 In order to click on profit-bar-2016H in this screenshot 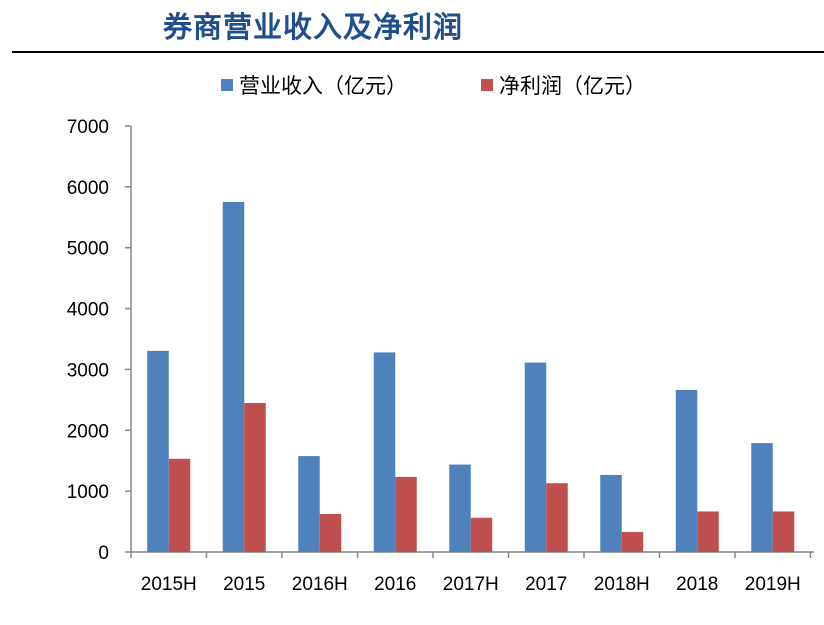, I will do `click(330, 532)`.